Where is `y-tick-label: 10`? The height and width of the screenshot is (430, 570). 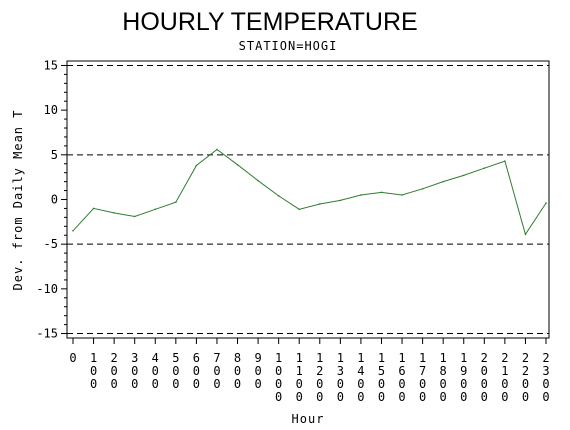
y-tick-label: 10 is located at coordinates (51, 110).